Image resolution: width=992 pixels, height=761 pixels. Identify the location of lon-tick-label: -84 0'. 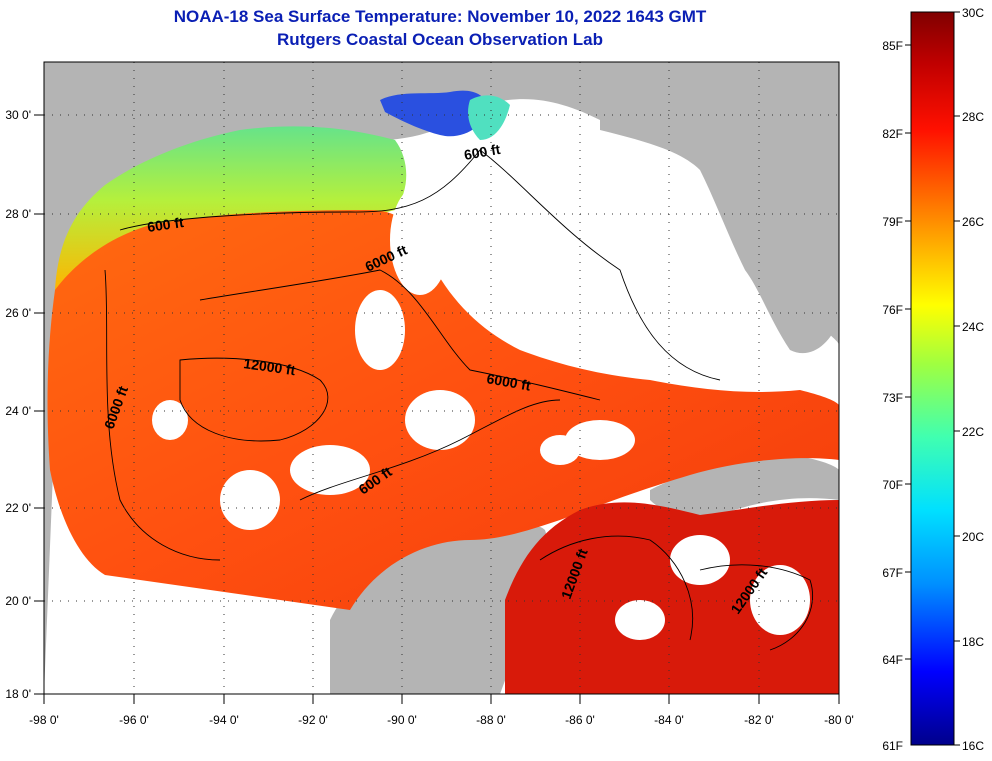
(669, 720).